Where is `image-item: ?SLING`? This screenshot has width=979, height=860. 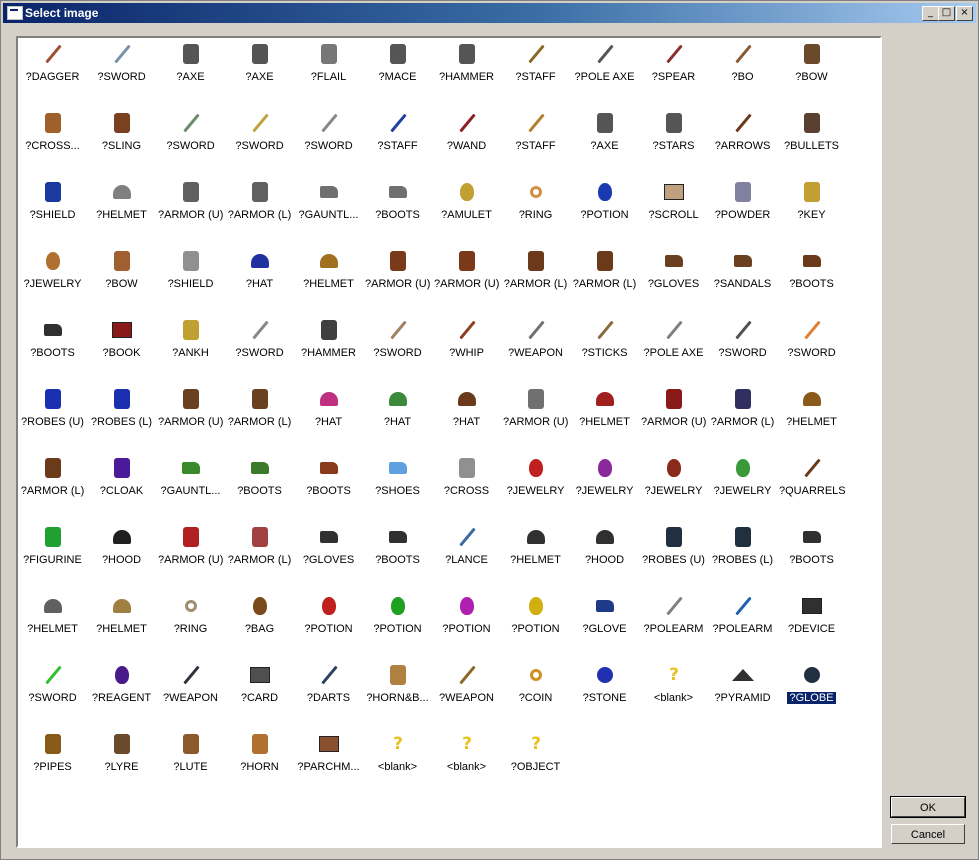
image-item: ?SLING is located at coordinates (121, 141).